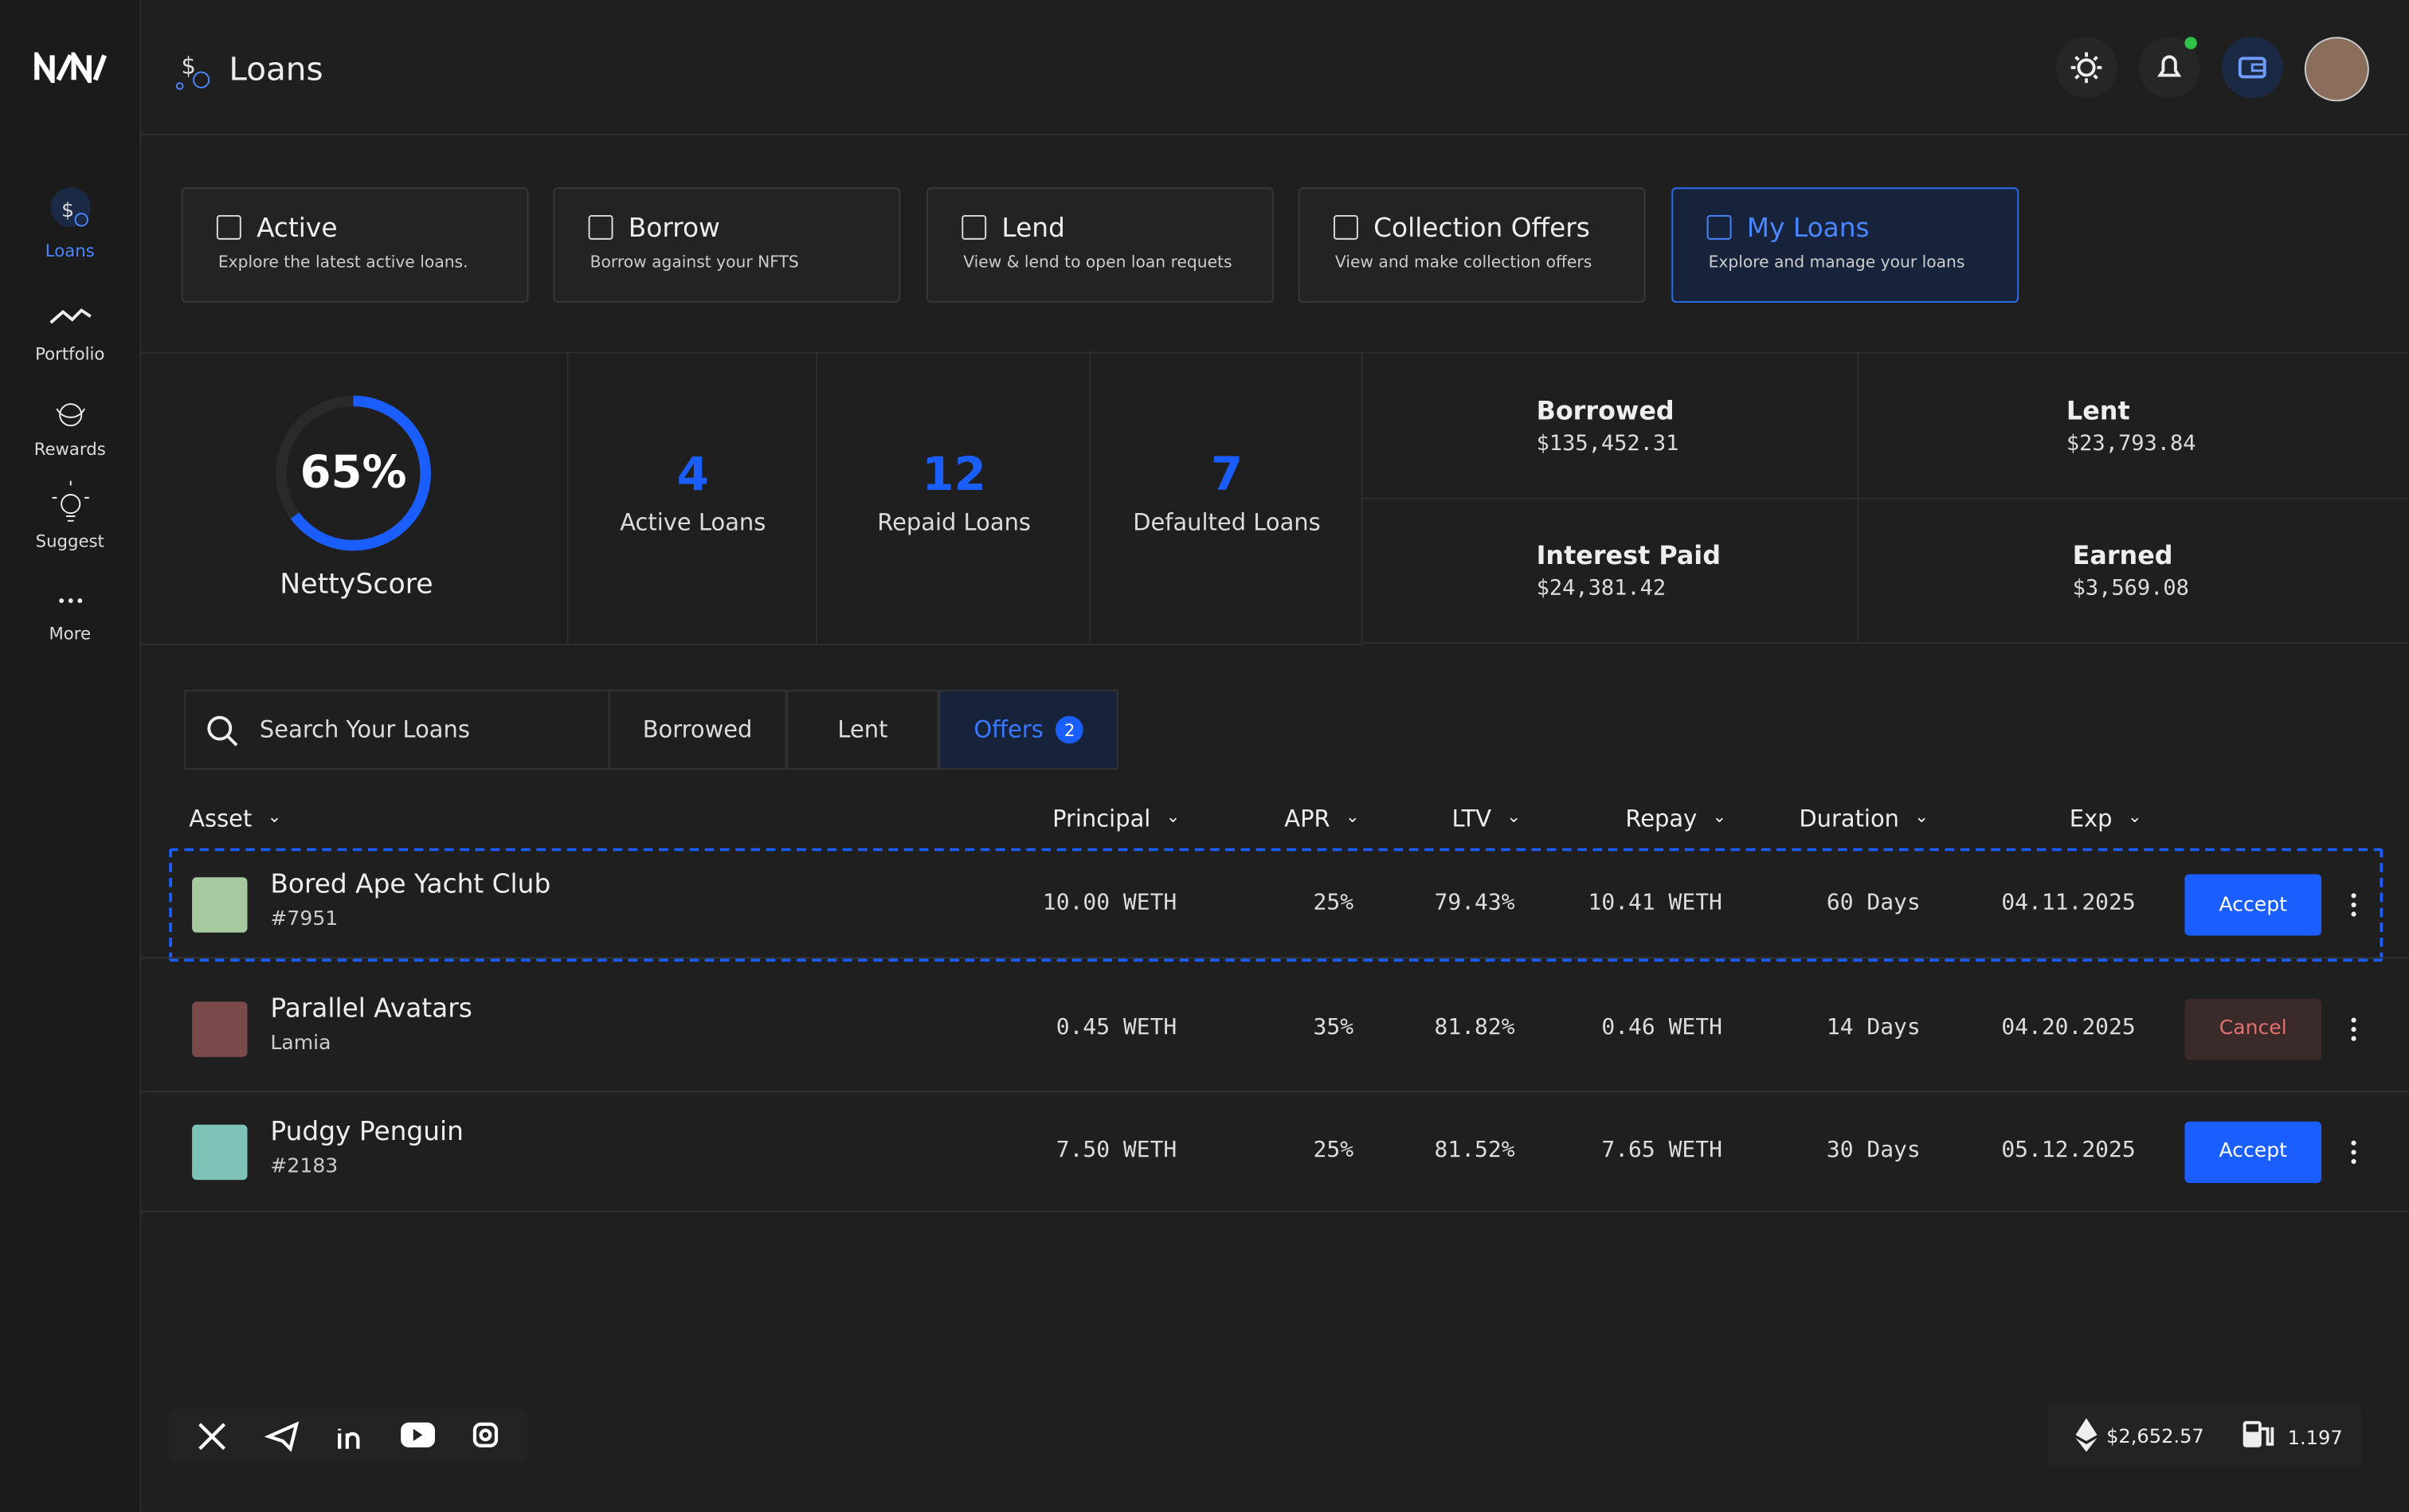  What do you see at coordinates (1028, 729) in the screenshot?
I see `filter-tab: Offers 2` at bounding box center [1028, 729].